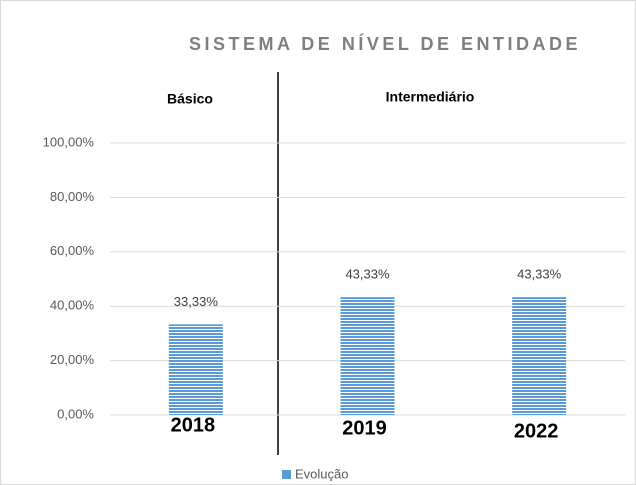 The height and width of the screenshot is (485, 636). What do you see at coordinates (72, 359) in the screenshot?
I see `y-tick-label: 20,00%` at bounding box center [72, 359].